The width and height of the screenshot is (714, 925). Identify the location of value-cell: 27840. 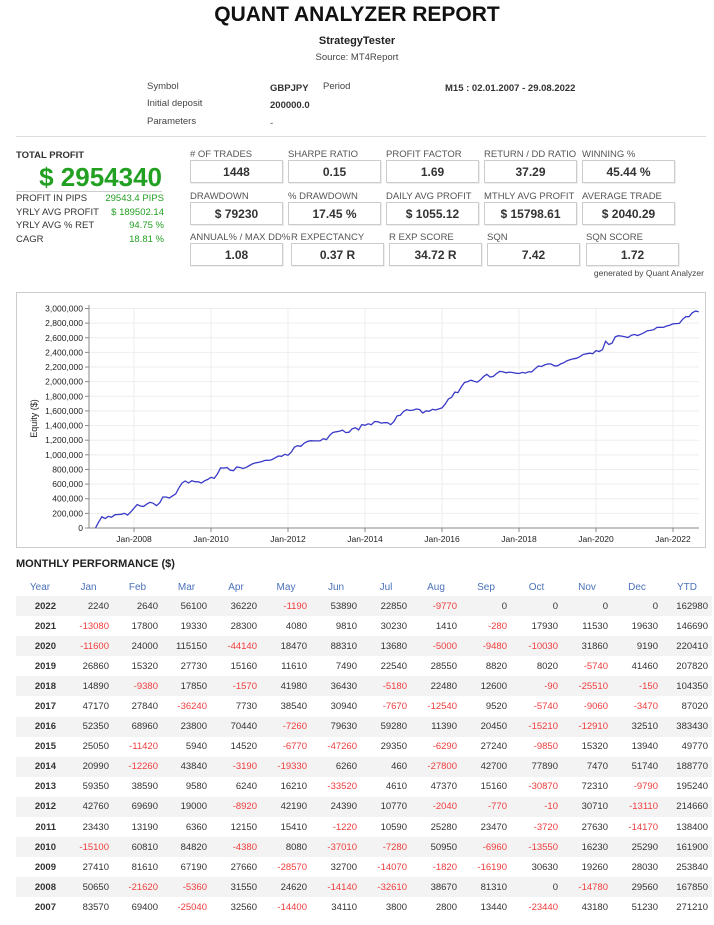
(144, 707).